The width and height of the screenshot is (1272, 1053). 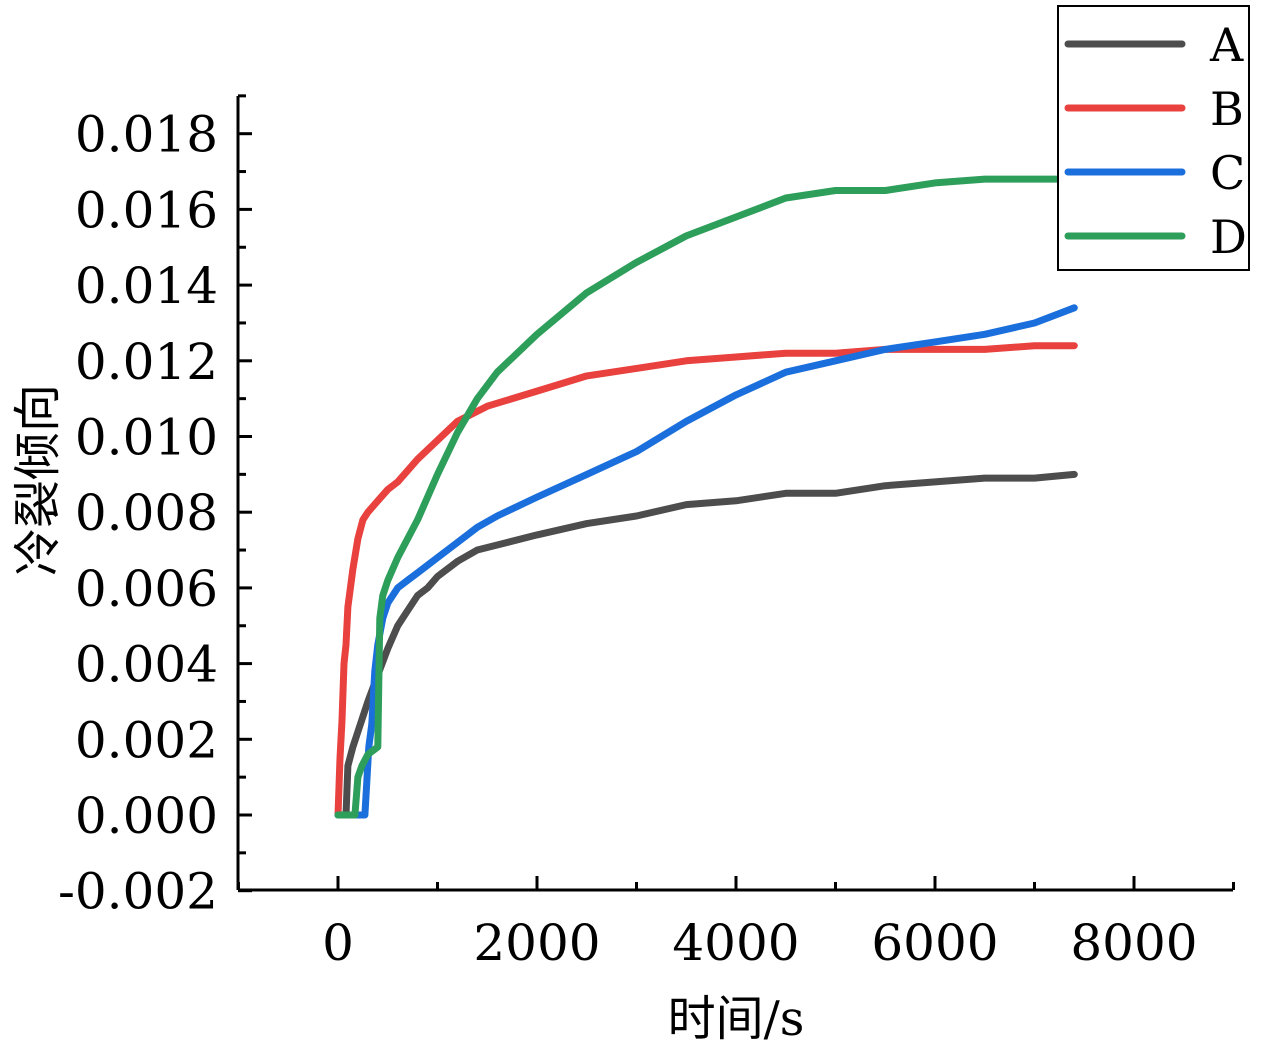 I want to click on y-axis-title: 冷裂倾向, so click(x=38, y=480).